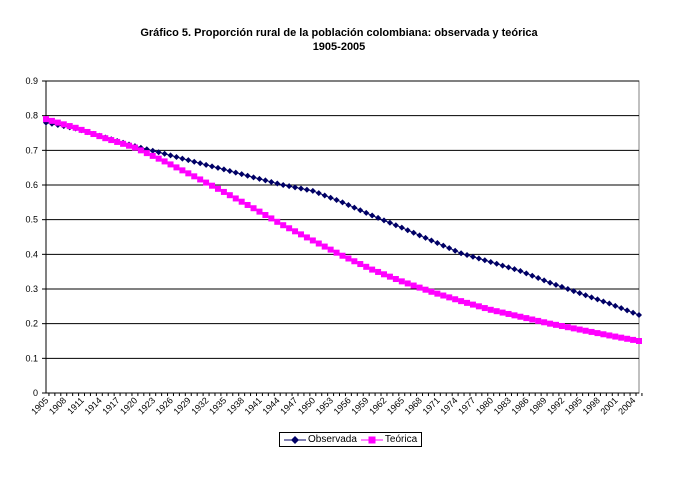 Image resolution: width=678 pixels, height=477 pixels. Describe the element at coordinates (39, 405) in the screenshot. I see `x-tick-label: 1905` at that location.